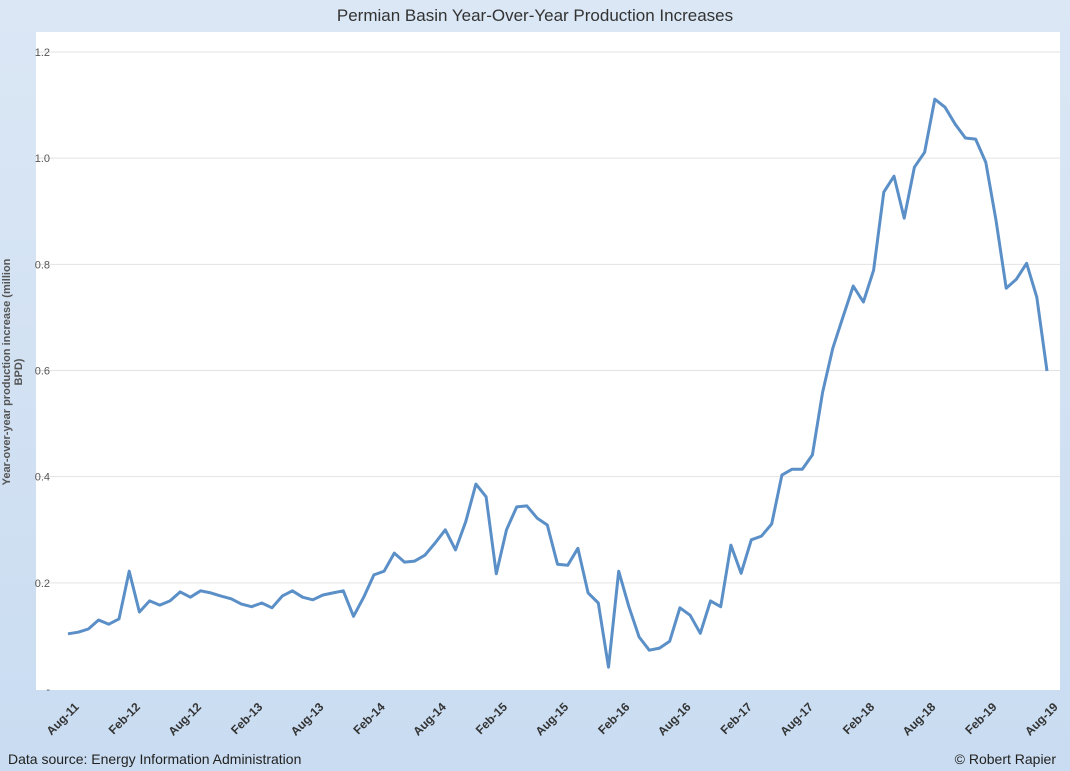  I want to click on x-tick-label: Aug-13, so click(307, 719).